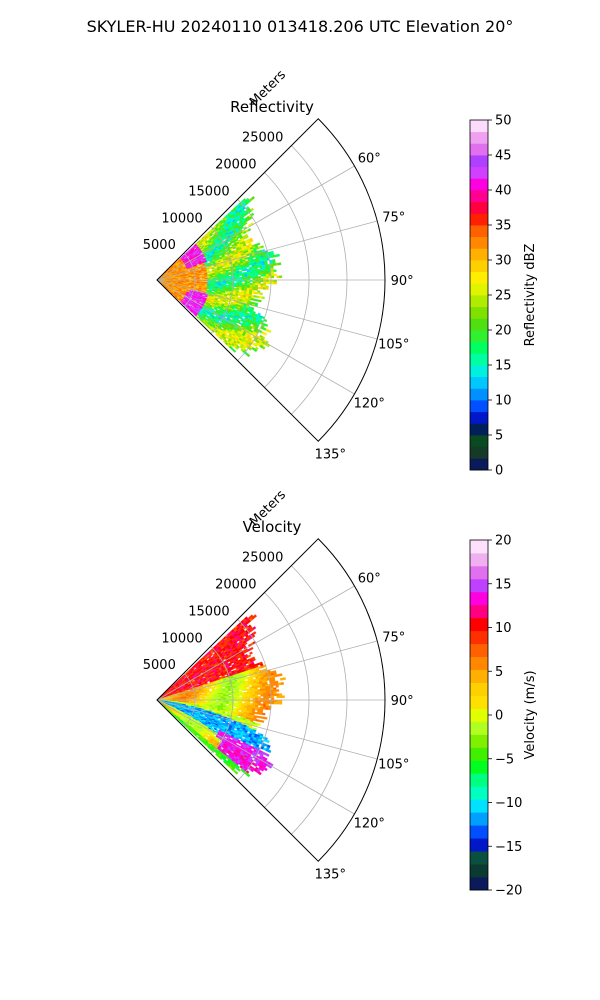  Describe the element at coordinates (369, 404) in the screenshot. I see `azimuth-tick-label: 120°` at that location.